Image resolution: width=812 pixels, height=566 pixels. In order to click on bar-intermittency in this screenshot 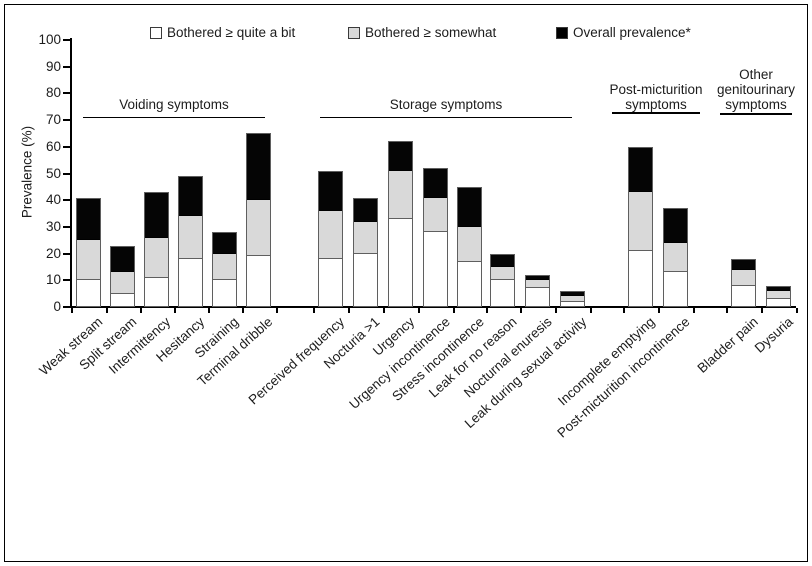, I will do `click(156, 249)`.